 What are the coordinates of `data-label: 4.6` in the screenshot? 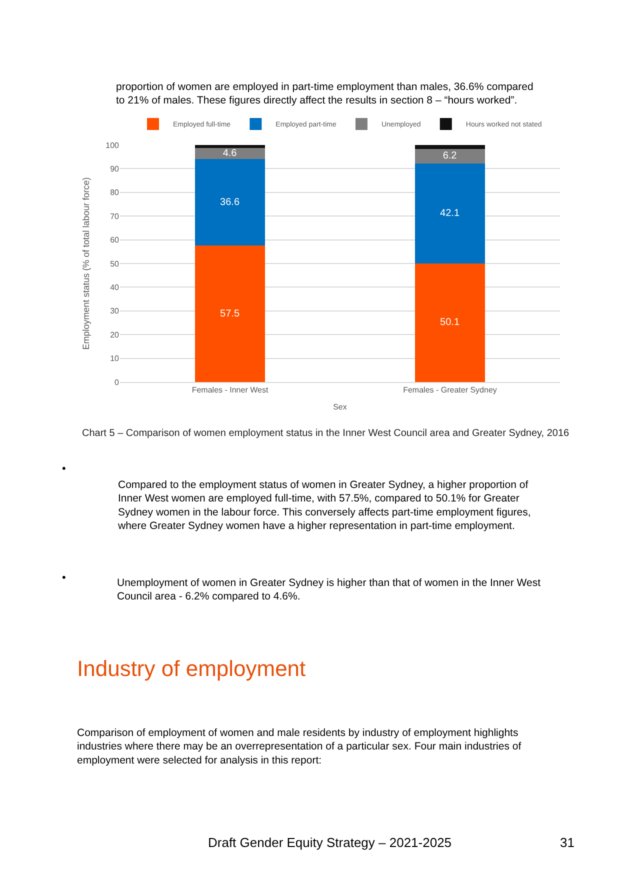 It's located at (230, 154).